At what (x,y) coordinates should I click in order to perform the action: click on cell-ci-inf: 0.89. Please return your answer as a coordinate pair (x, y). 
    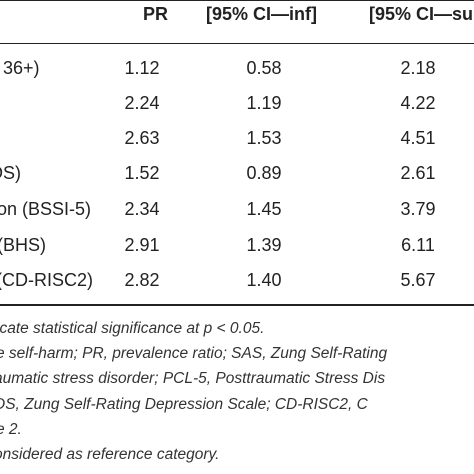
    Looking at the image, I should click on (264, 173).